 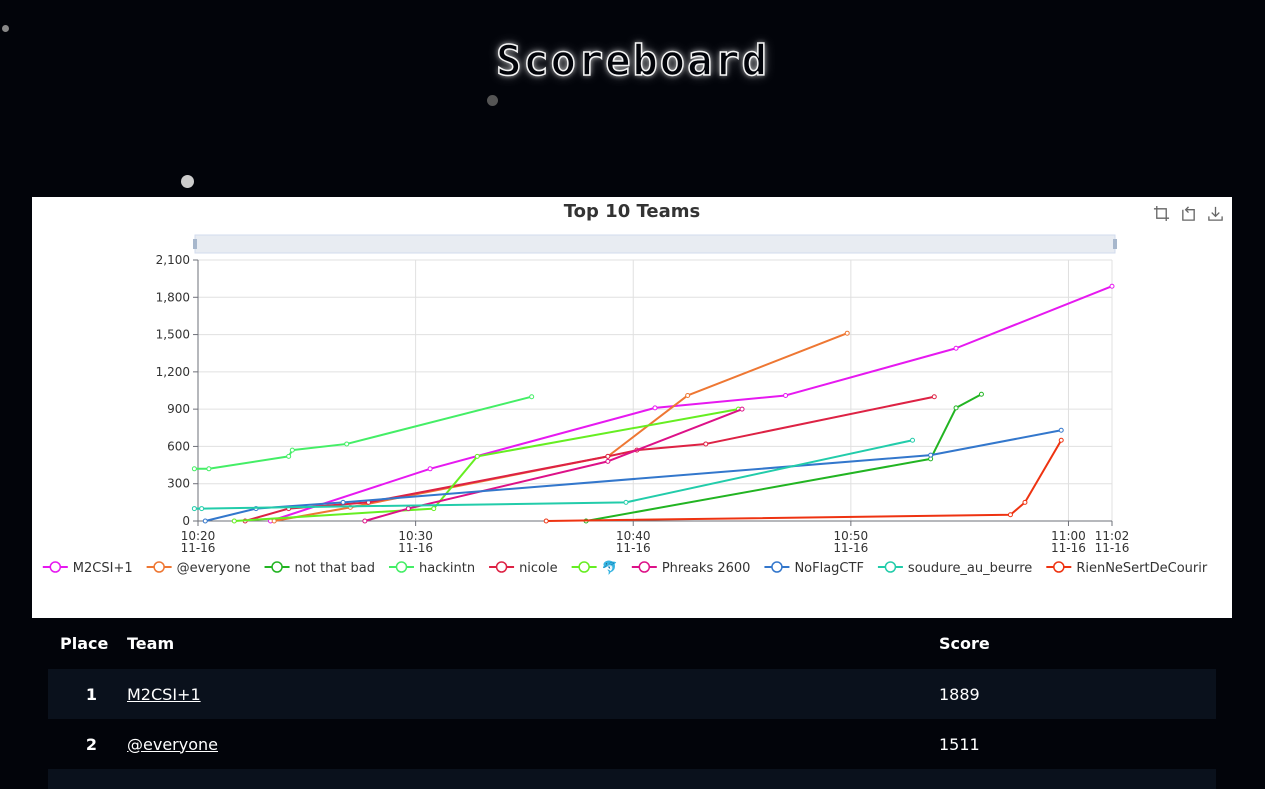 What do you see at coordinates (655, 244) in the screenshot?
I see `datazoom-slider` at bounding box center [655, 244].